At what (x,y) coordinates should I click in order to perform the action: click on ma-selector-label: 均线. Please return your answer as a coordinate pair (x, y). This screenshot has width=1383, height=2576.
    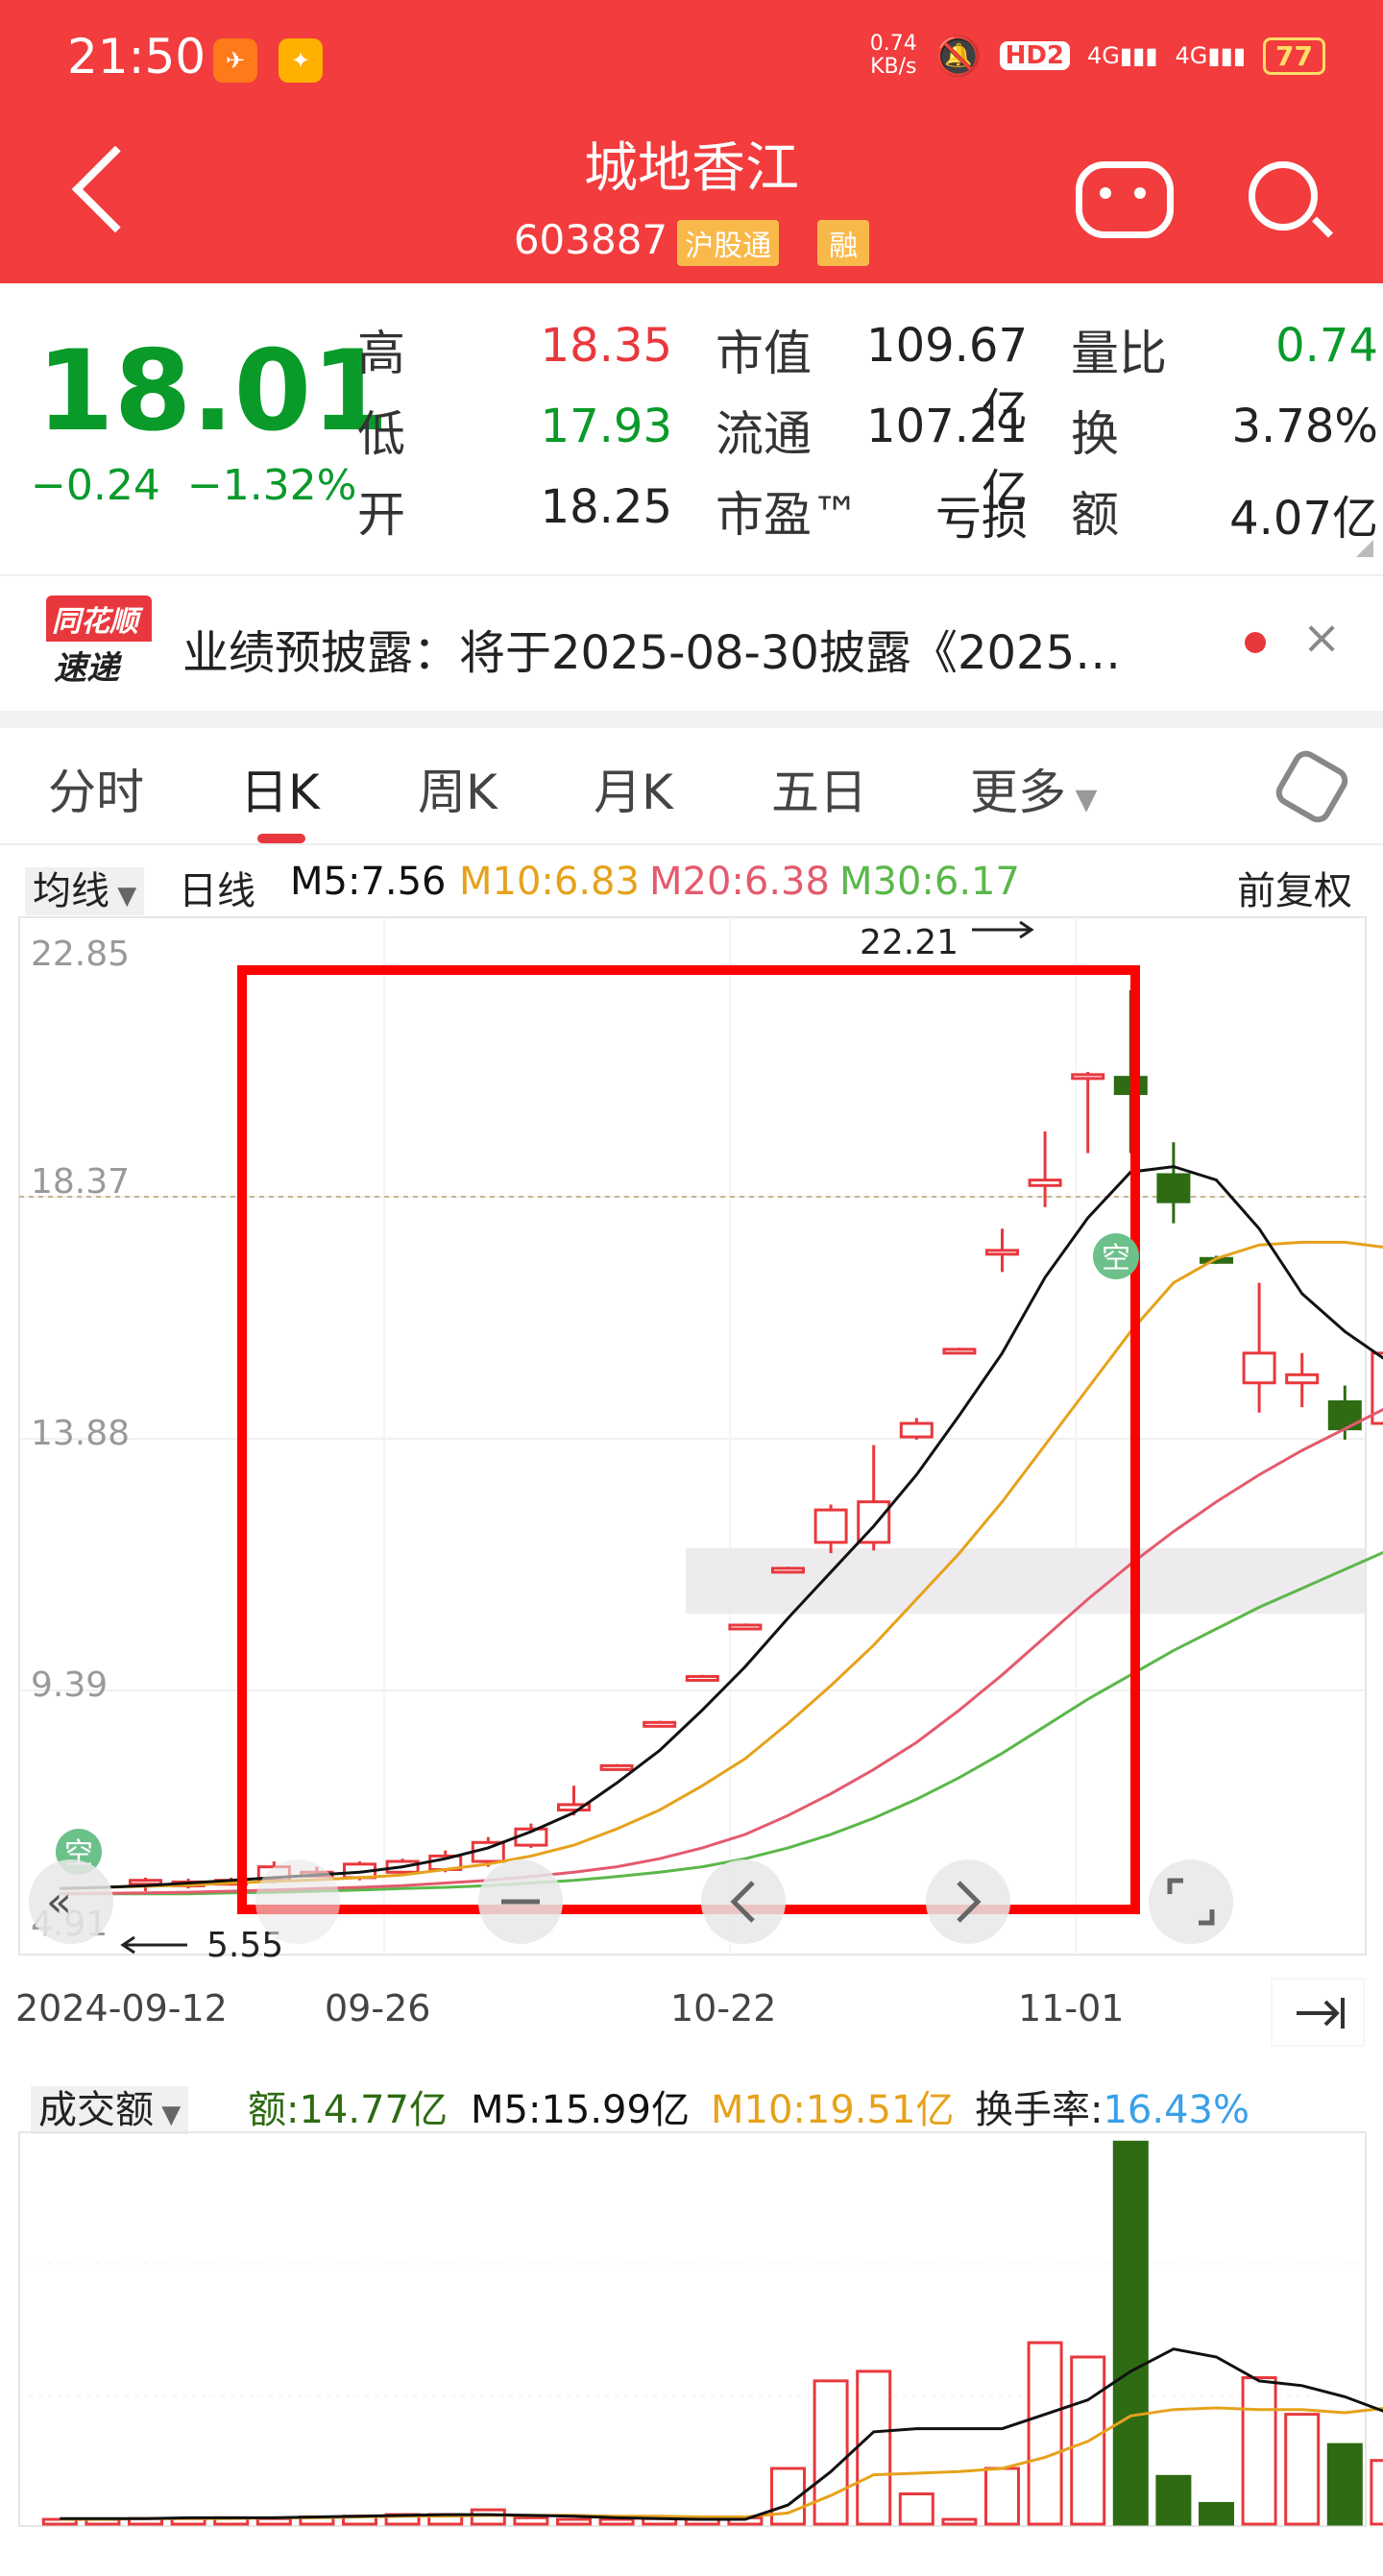
    Looking at the image, I should click on (71, 891).